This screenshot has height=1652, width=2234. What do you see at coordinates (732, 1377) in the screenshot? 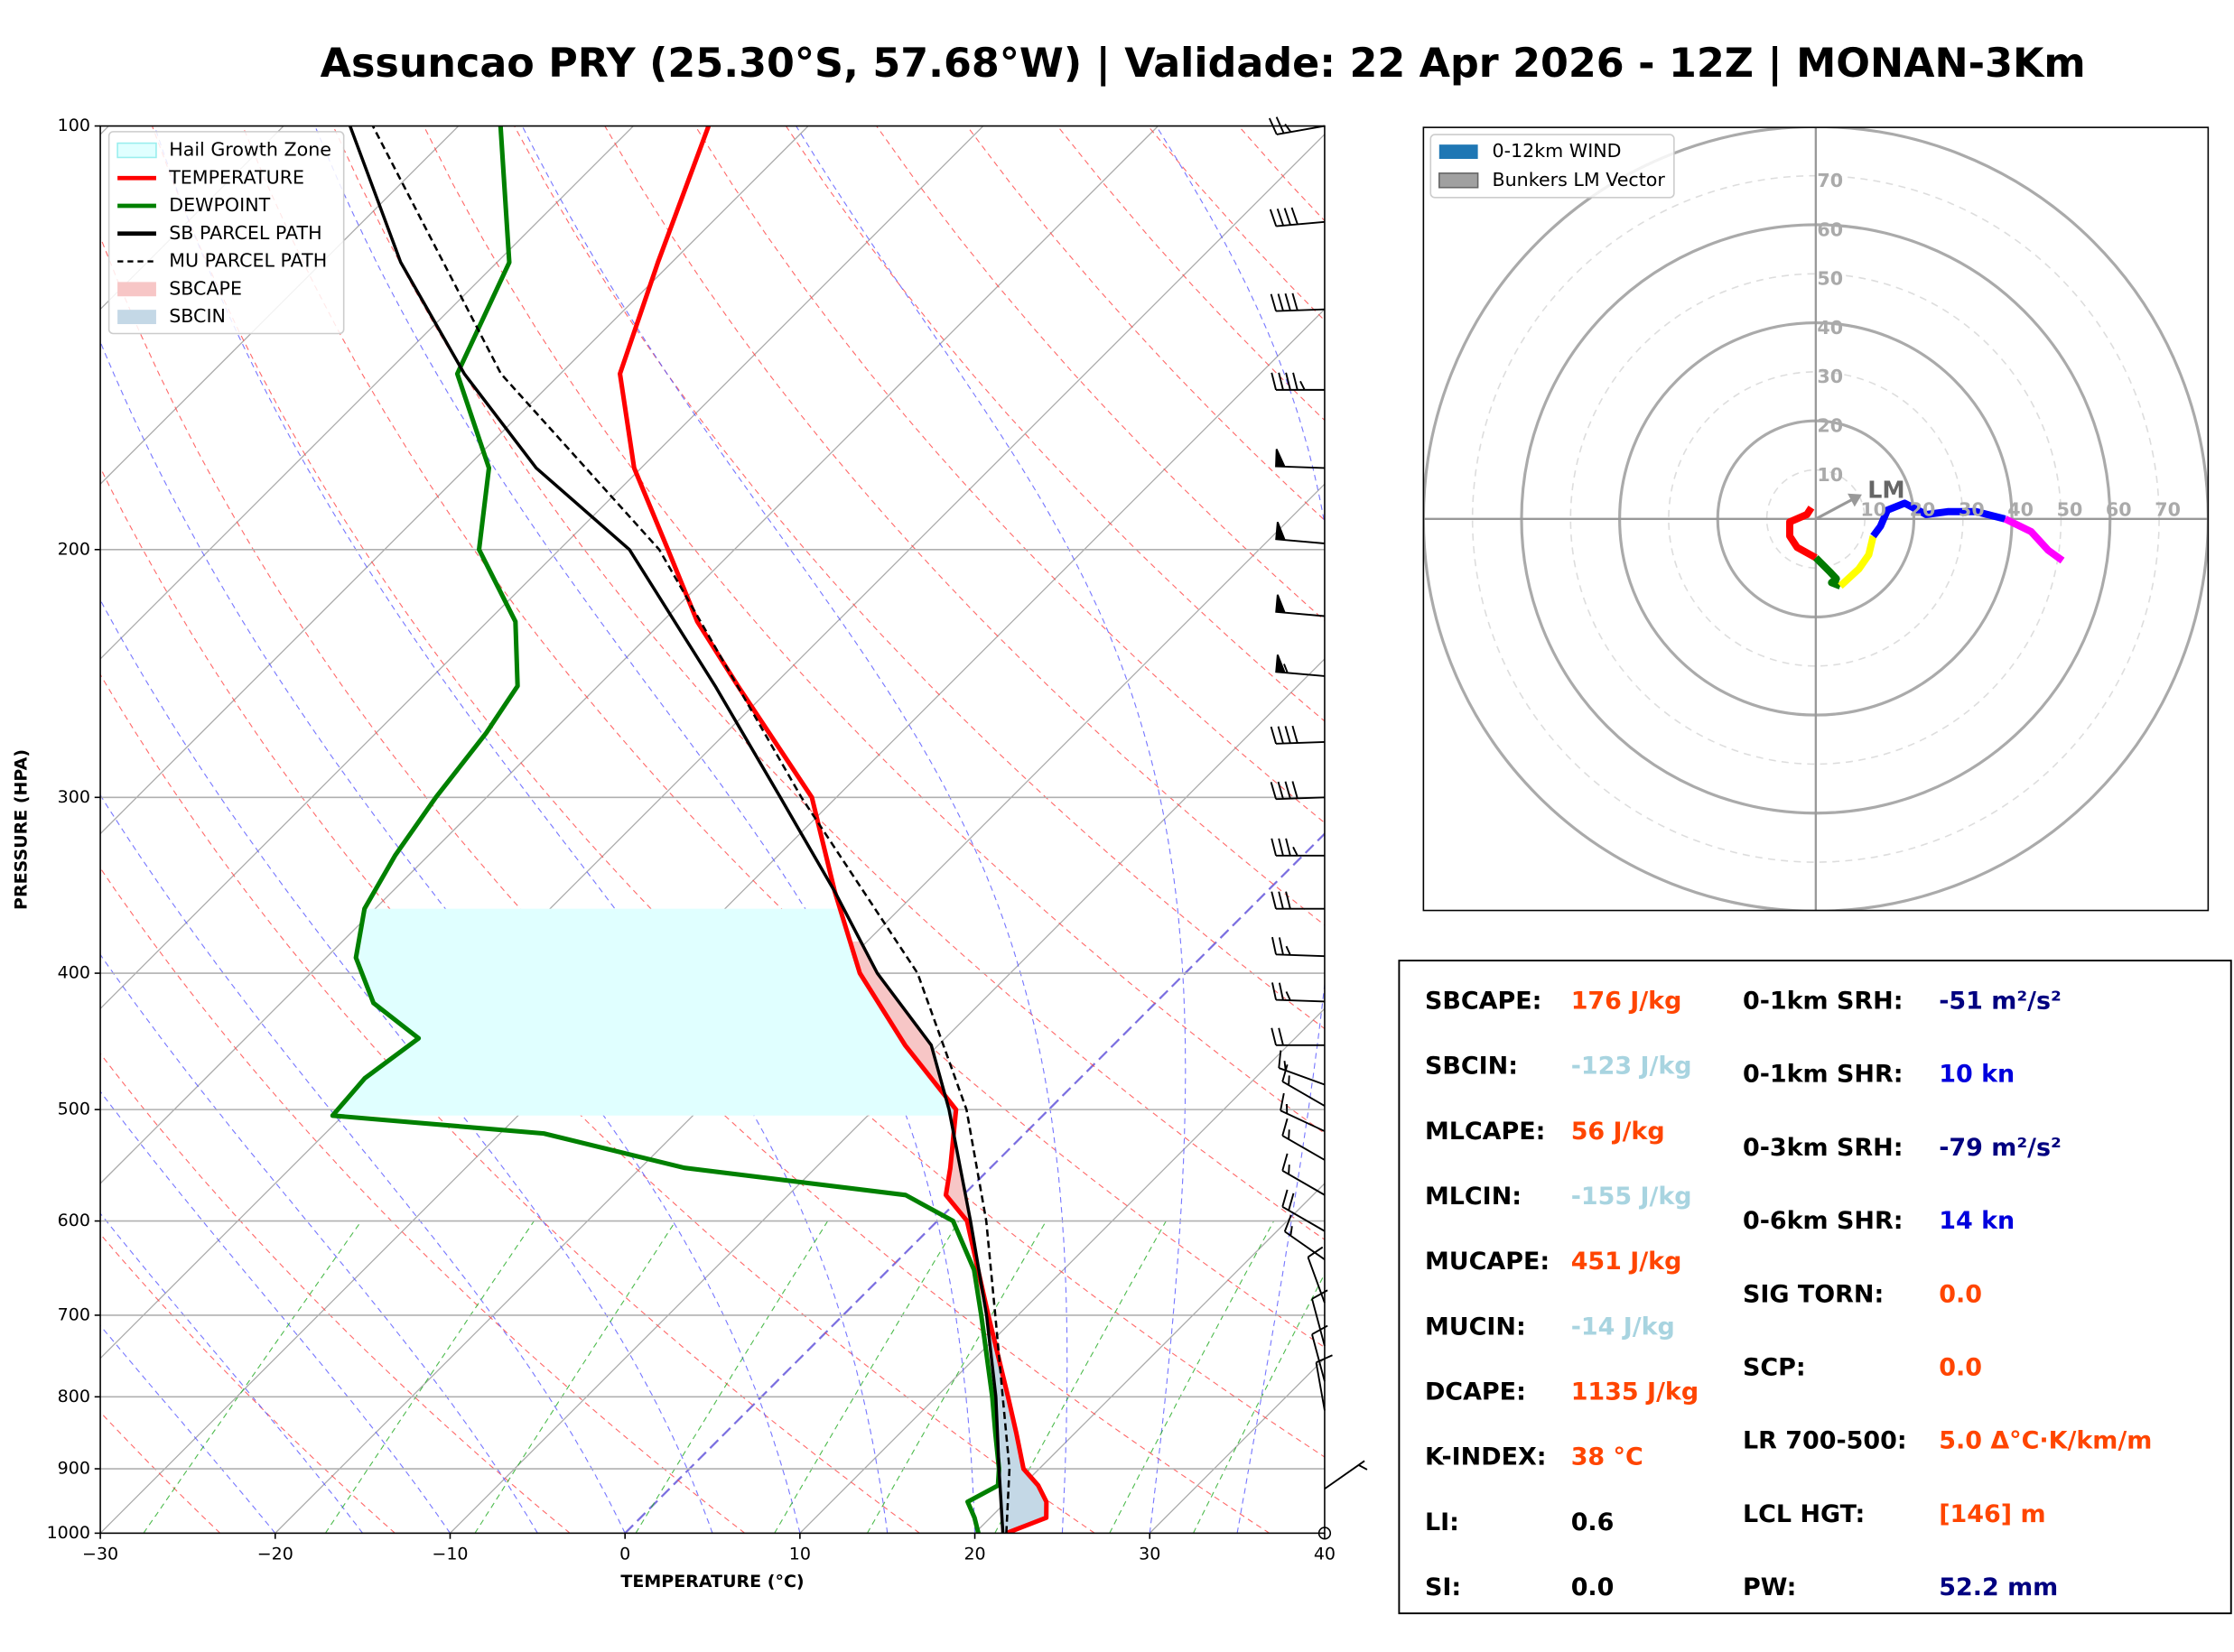
I see `mixing-ratio` at bounding box center [732, 1377].